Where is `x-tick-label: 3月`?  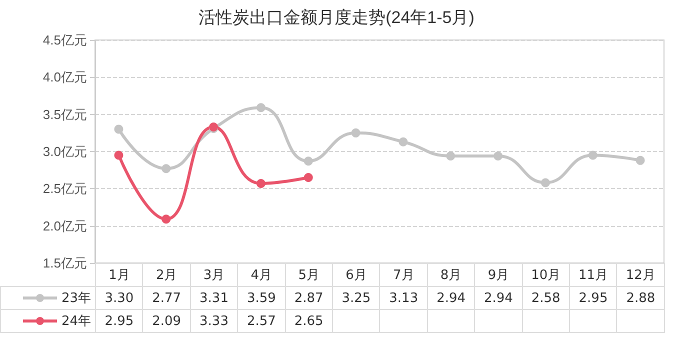 x-tick-label: 3月 is located at coordinates (214, 275).